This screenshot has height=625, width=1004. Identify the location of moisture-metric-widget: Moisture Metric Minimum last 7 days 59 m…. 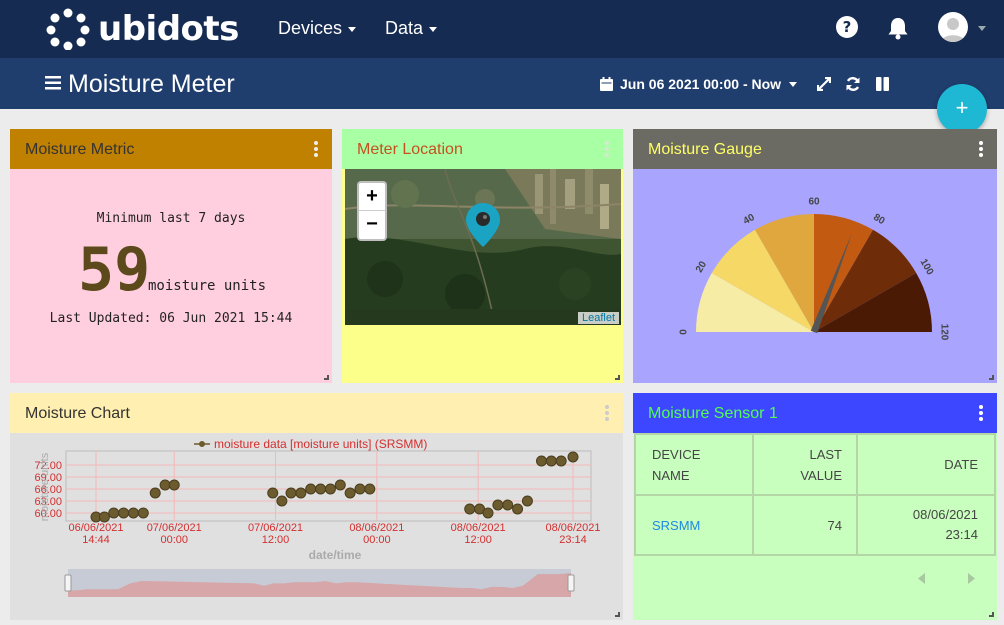
(171, 256).